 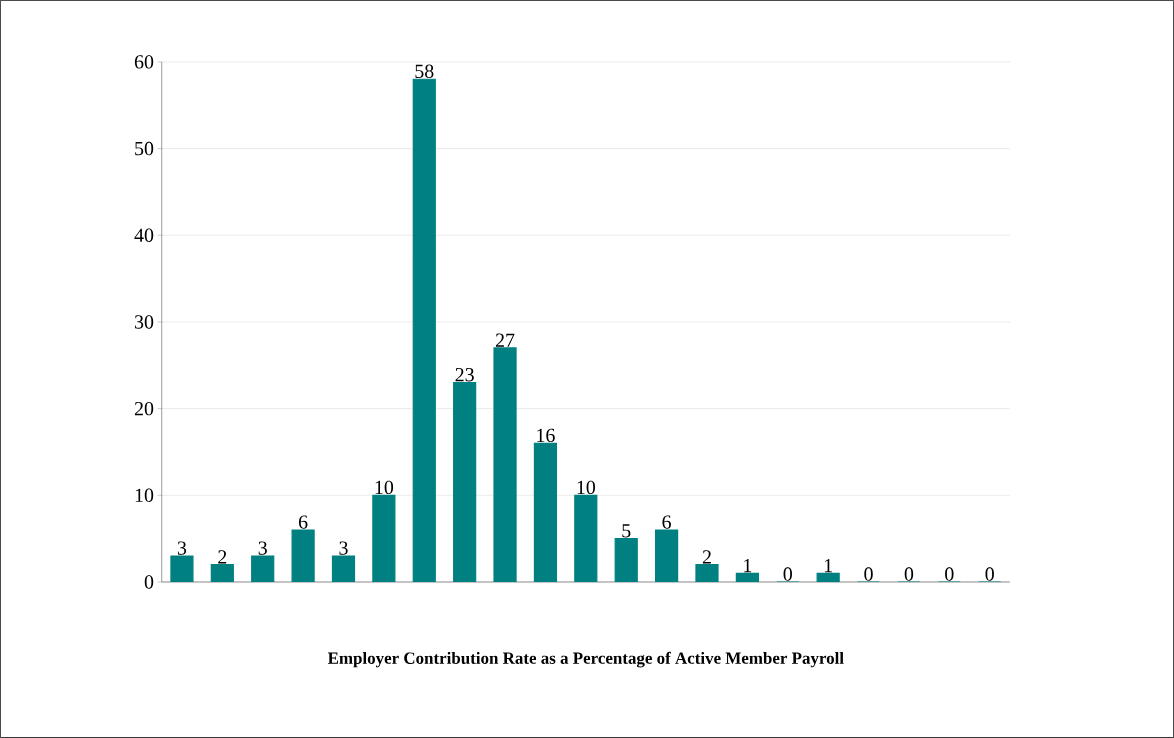 What do you see at coordinates (144, 148) in the screenshot?
I see `y-tick-label: 50` at bounding box center [144, 148].